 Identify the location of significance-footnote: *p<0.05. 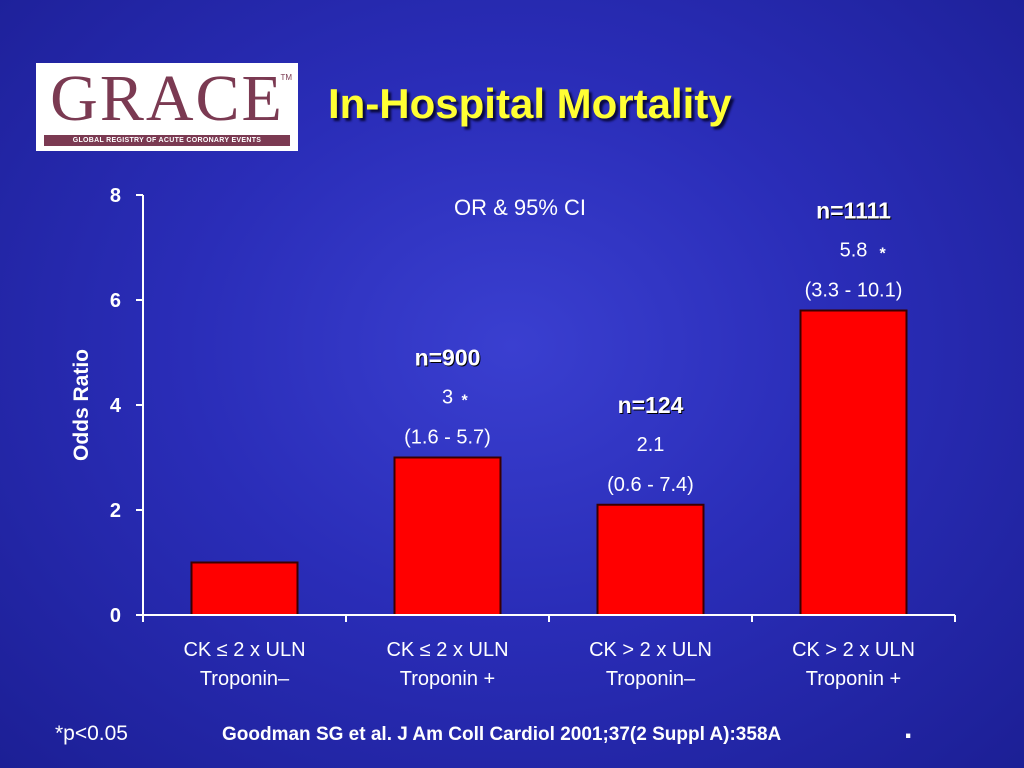
(91, 733).